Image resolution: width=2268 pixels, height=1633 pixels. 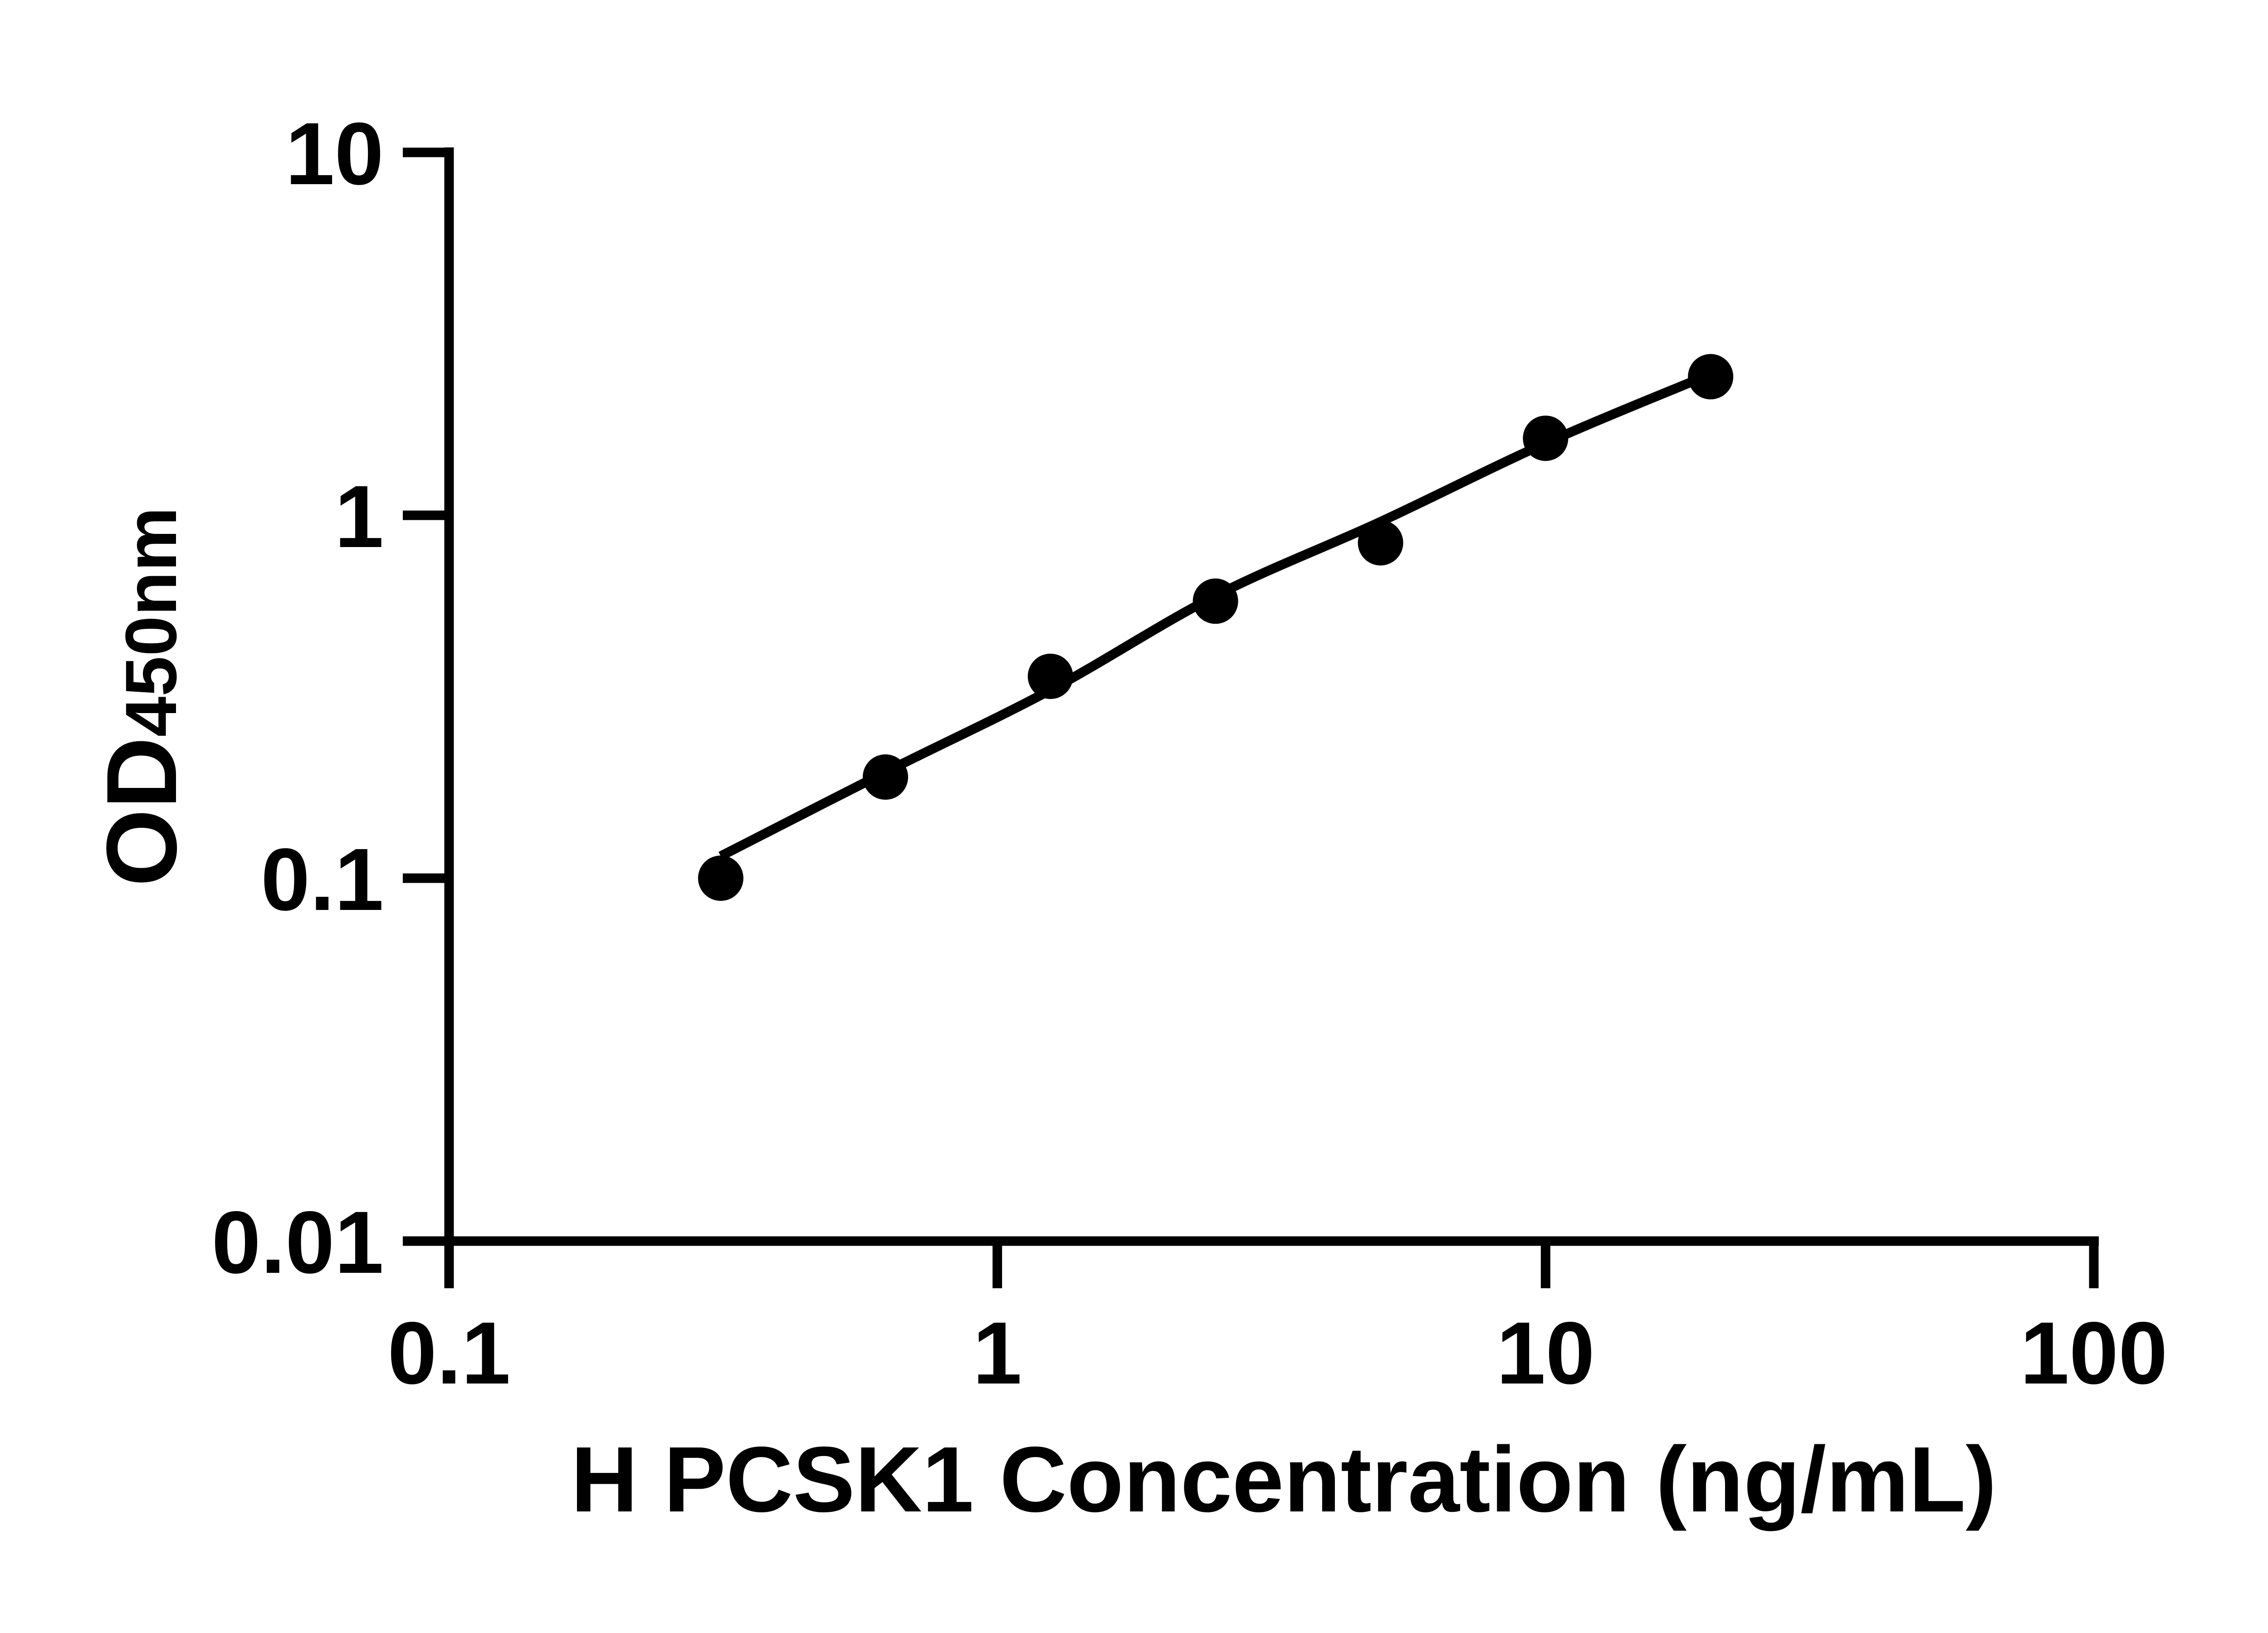 I want to click on y-axis-title-main: OD, so click(x=141, y=811).